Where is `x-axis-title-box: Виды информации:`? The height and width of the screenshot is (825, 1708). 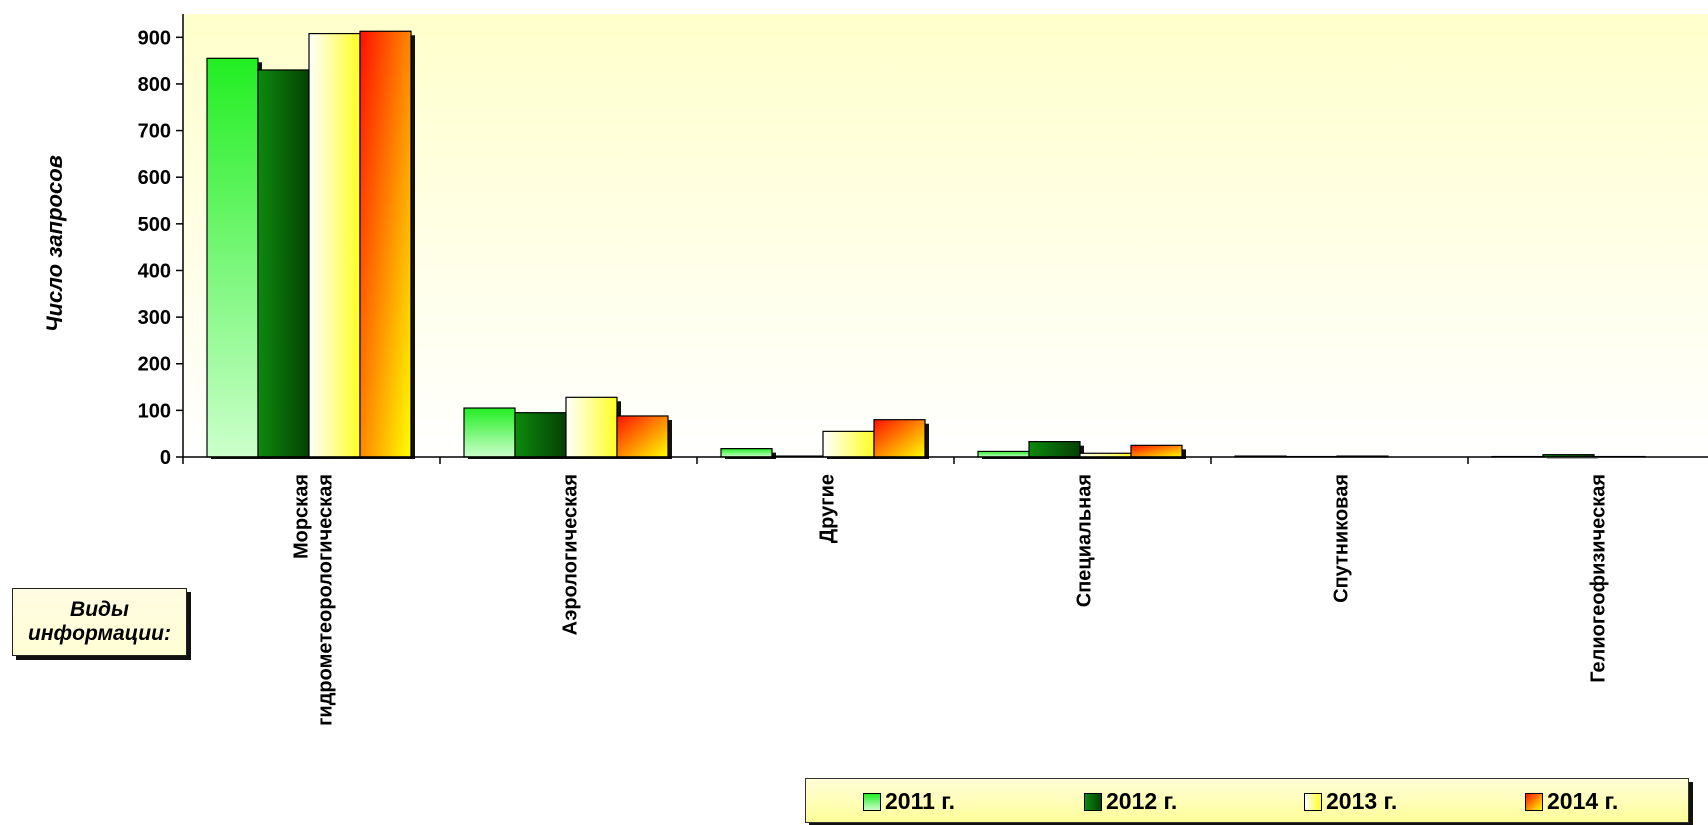 x-axis-title-box: Виды информации: is located at coordinates (99, 622).